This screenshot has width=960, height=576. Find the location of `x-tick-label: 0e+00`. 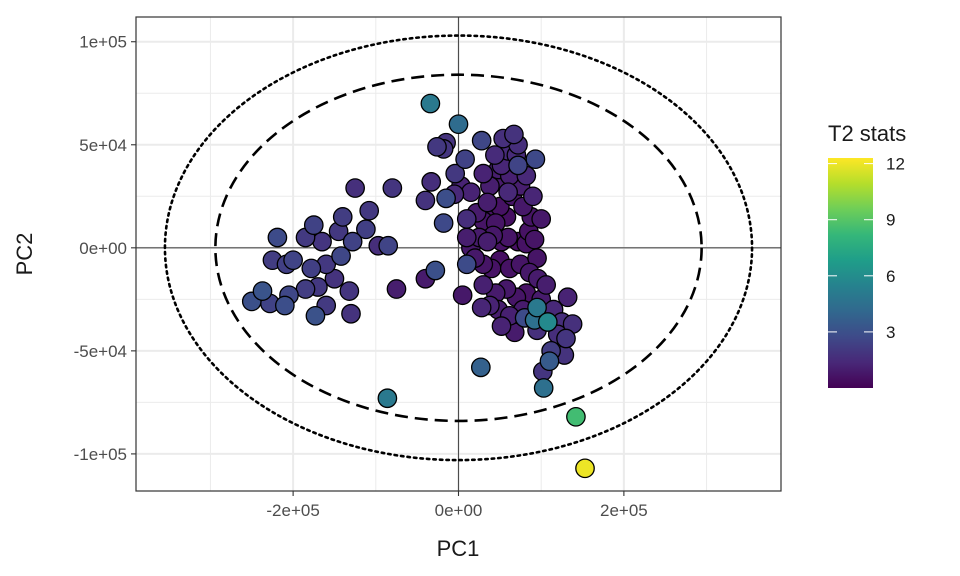

x-tick-label: 0e+00 is located at coordinates (459, 510).